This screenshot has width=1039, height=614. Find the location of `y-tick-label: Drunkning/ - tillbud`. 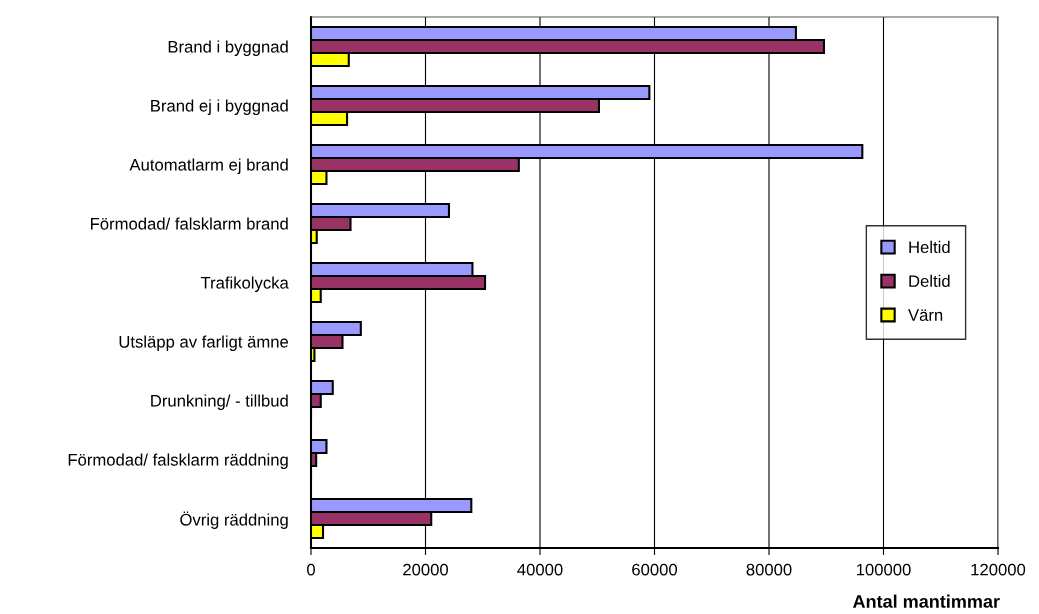

y-tick-label: Drunkning/ - tillbud is located at coordinates (219, 402).